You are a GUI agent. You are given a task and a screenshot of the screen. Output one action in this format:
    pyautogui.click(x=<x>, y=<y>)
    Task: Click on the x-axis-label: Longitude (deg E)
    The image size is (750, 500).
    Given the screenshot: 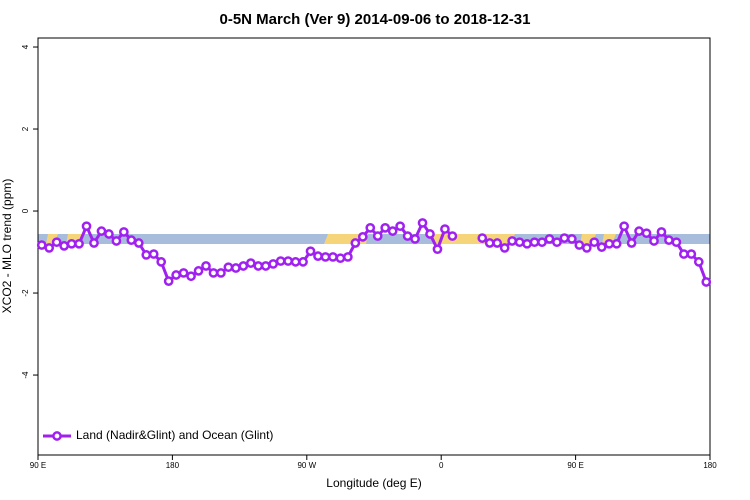 What is the action you would take?
    pyautogui.click(x=373, y=483)
    